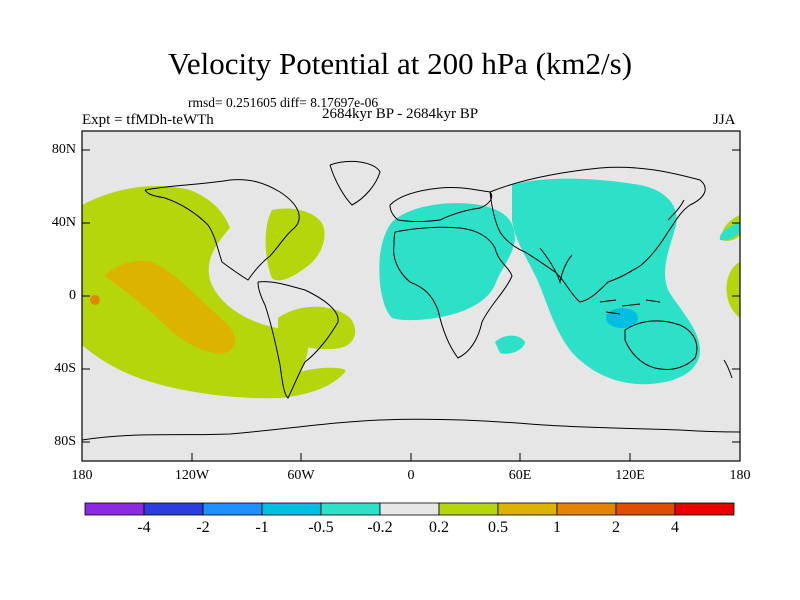  Describe the element at coordinates (203, 527) in the screenshot. I see `colorbar-label: -2` at that location.